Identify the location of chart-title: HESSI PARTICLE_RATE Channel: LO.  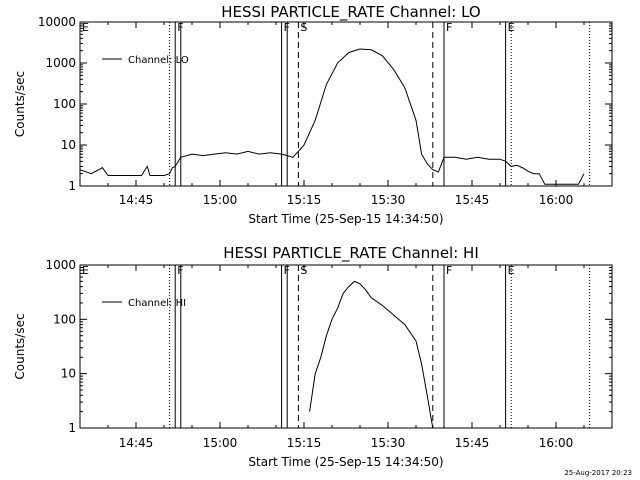
(350, 12).